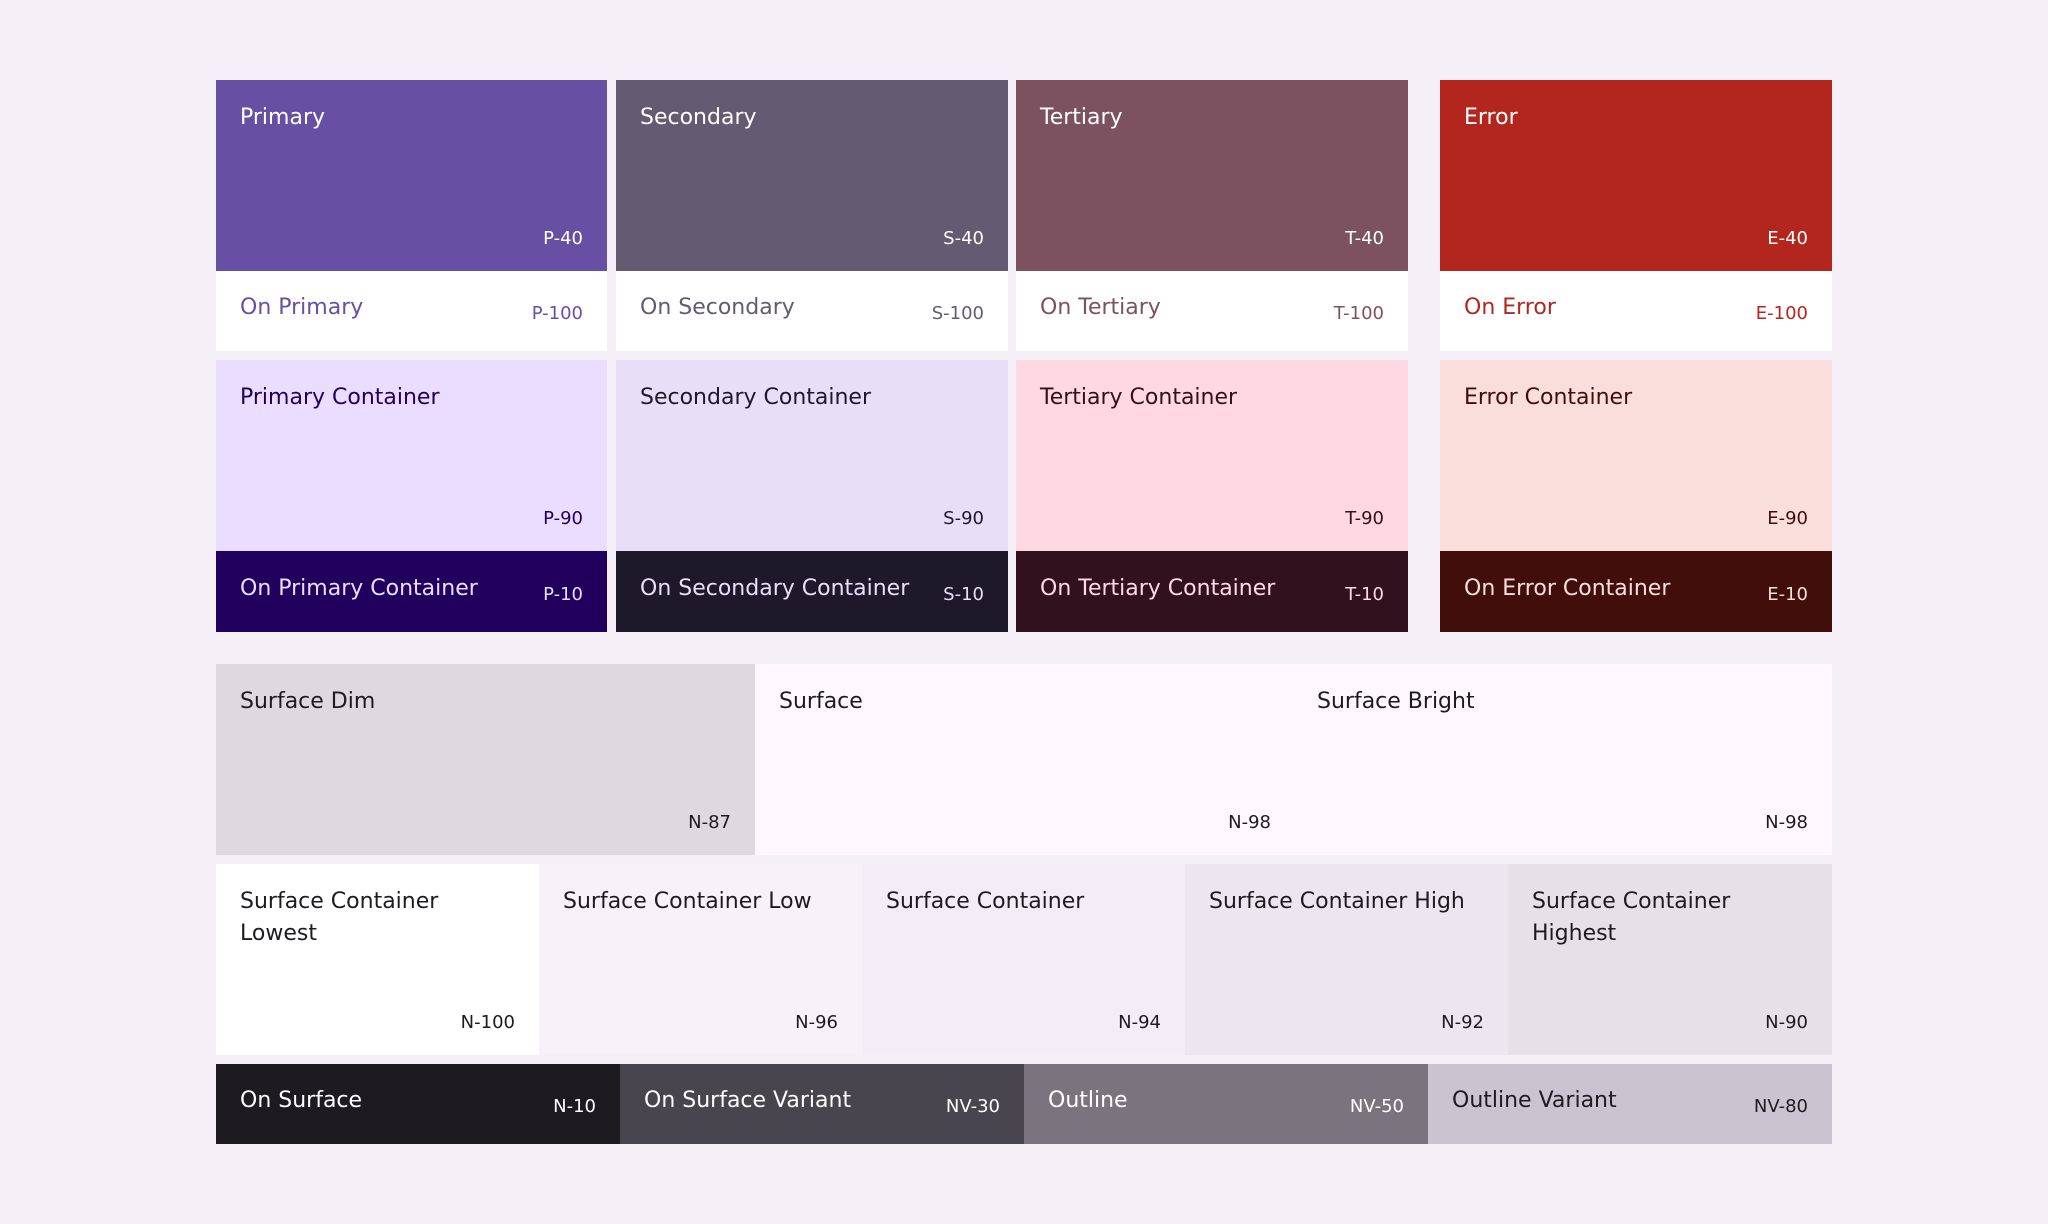  Describe the element at coordinates (1636, 175) in the screenshot. I see `swatch-error: Error E-40` at that location.